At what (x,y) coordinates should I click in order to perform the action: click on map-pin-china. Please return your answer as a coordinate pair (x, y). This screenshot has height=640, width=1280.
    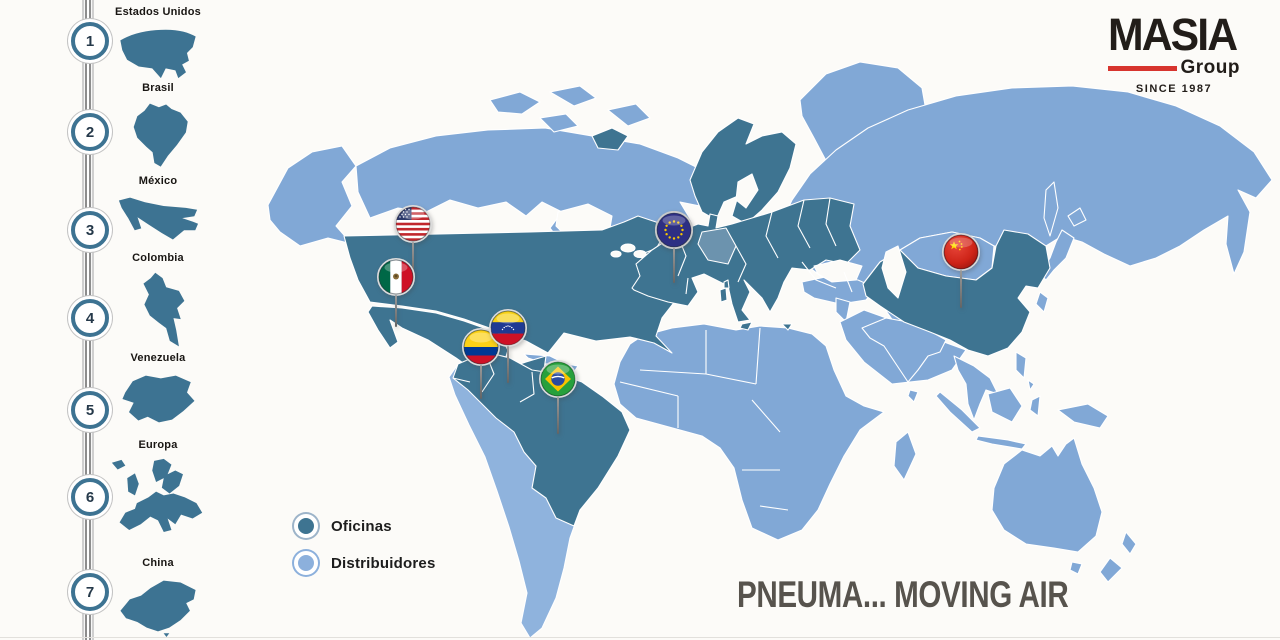
    Looking at the image, I should click on (961, 270).